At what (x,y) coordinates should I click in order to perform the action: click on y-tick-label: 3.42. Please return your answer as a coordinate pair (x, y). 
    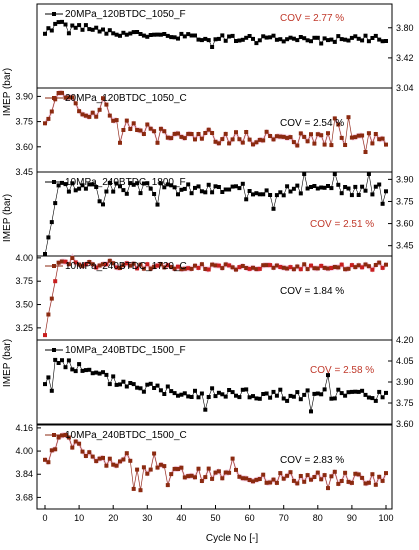
    Looking at the image, I should click on (405, 58).